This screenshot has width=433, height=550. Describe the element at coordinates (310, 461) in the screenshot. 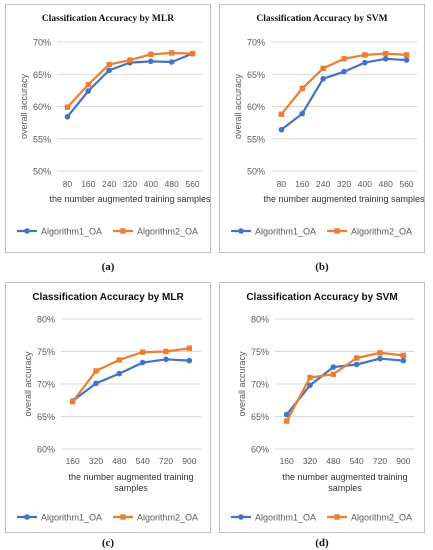

I see `chart-d-xtick-label: 320` at that location.